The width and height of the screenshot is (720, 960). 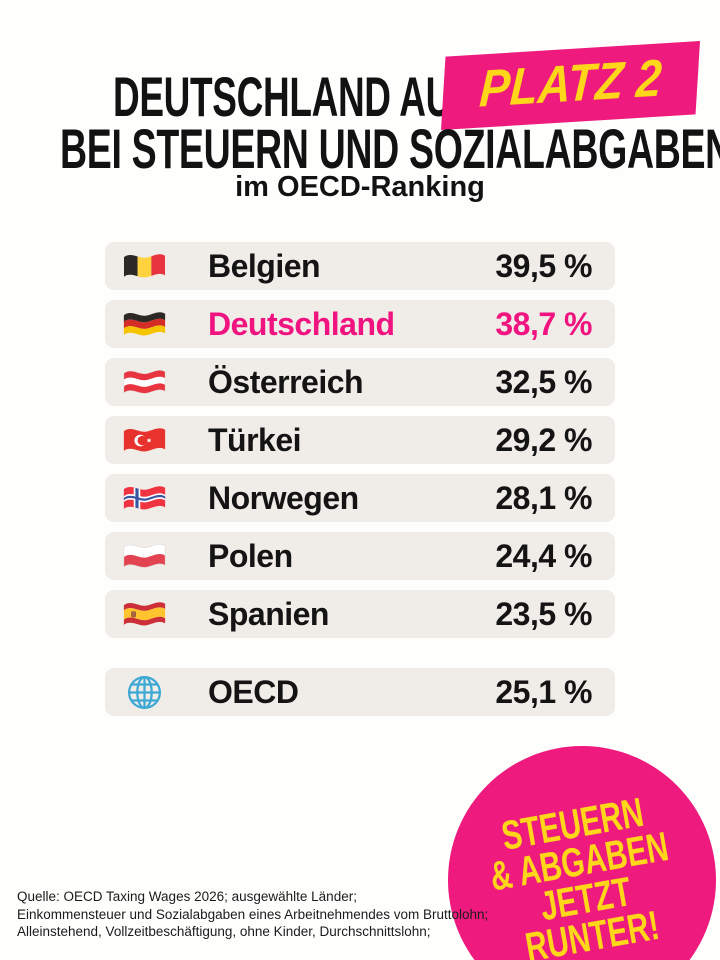 What do you see at coordinates (543, 265) in the screenshot?
I see `country-value: 39,5 %` at bounding box center [543, 265].